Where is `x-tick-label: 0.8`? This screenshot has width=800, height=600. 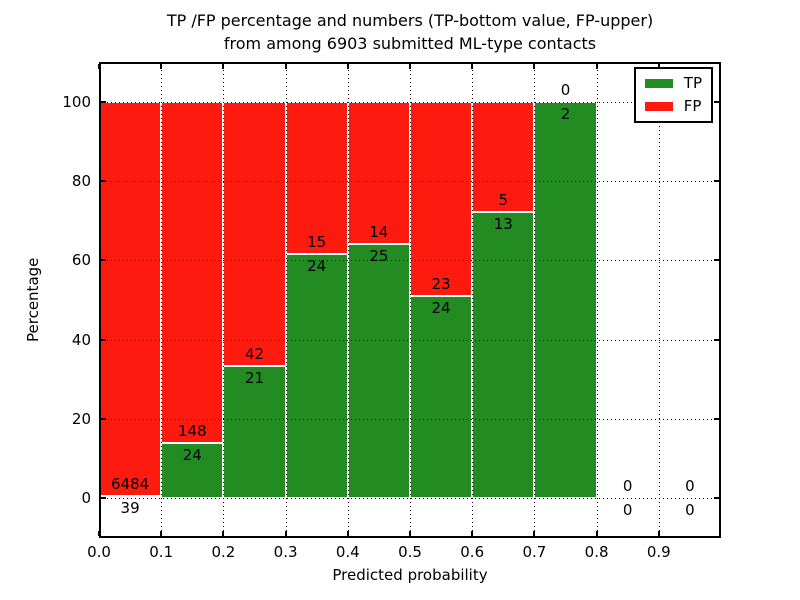 x-tick-label: 0.8 is located at coordinates (596, 552).